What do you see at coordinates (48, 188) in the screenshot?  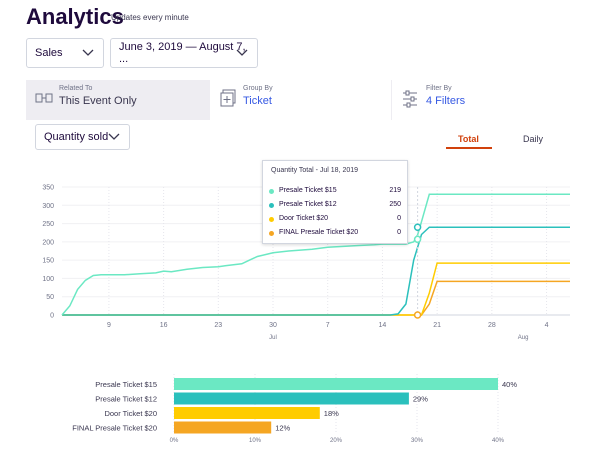 I see `y-tick-label: 350` at bounding box center [48, 188].